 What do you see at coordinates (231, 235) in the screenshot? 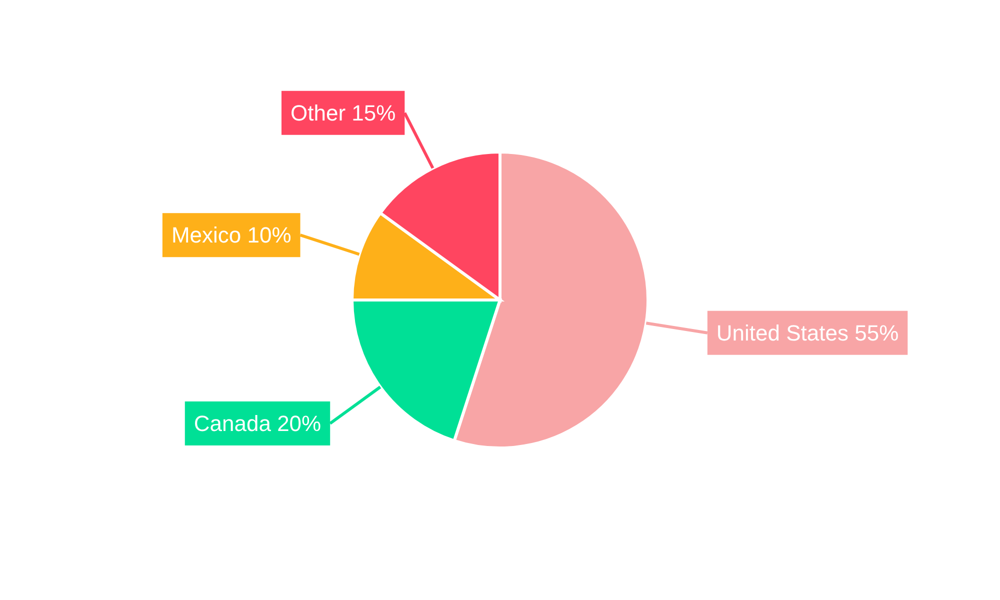
I see `slice-label: Mexico 10%` at bounding box center [231, 235].